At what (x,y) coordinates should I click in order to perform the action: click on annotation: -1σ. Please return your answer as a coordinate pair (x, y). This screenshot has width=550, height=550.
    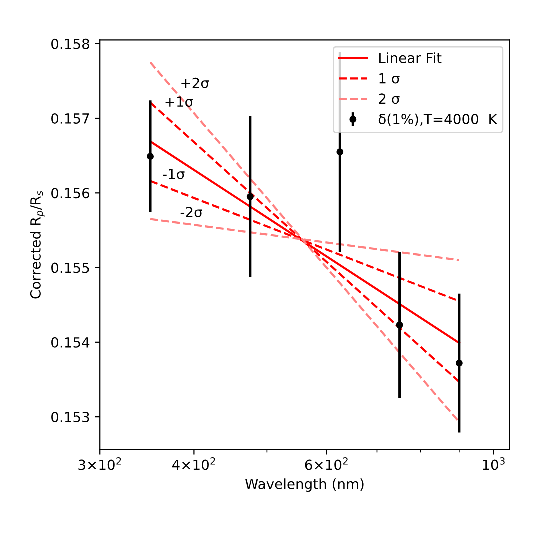
    Looking at the image, I should click on (174, 174).